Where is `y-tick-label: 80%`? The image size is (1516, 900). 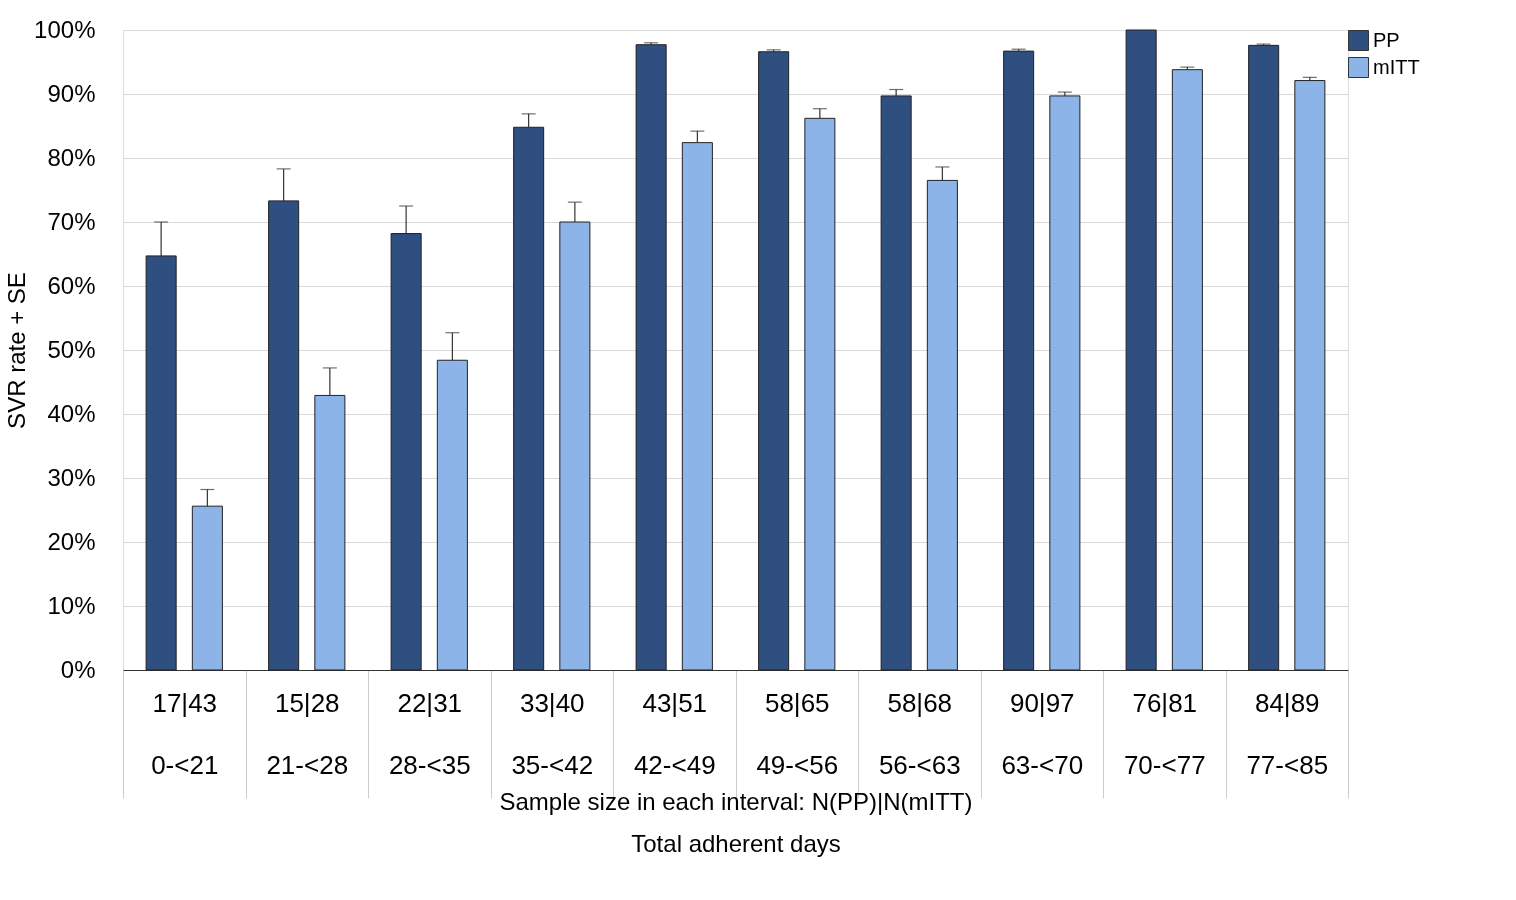 y-tick-label: 80% is located at coordinates (71, 157).